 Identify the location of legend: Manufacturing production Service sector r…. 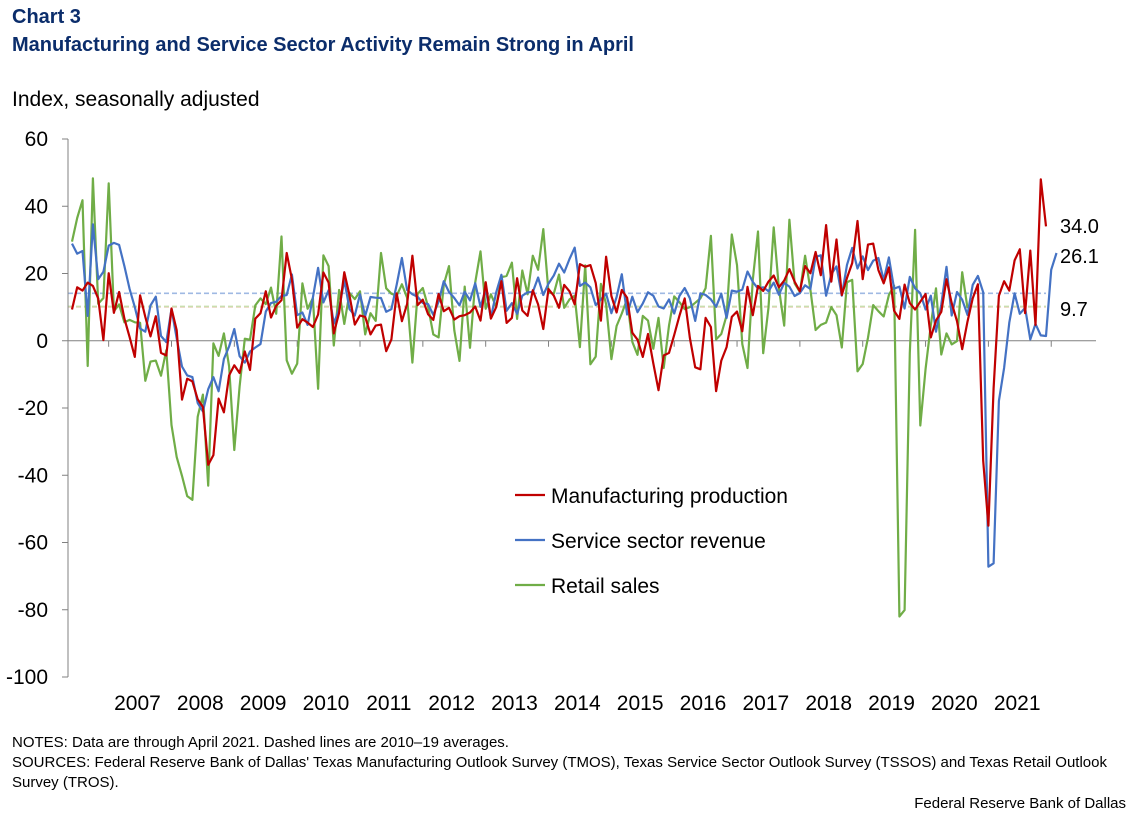
(651, 541).